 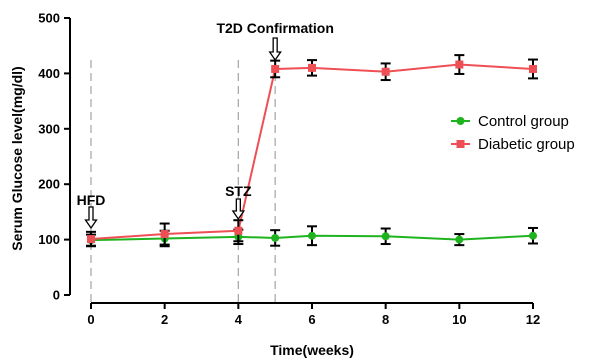 I want to click on x-tick-label: 12, so click(x=533, y=319).